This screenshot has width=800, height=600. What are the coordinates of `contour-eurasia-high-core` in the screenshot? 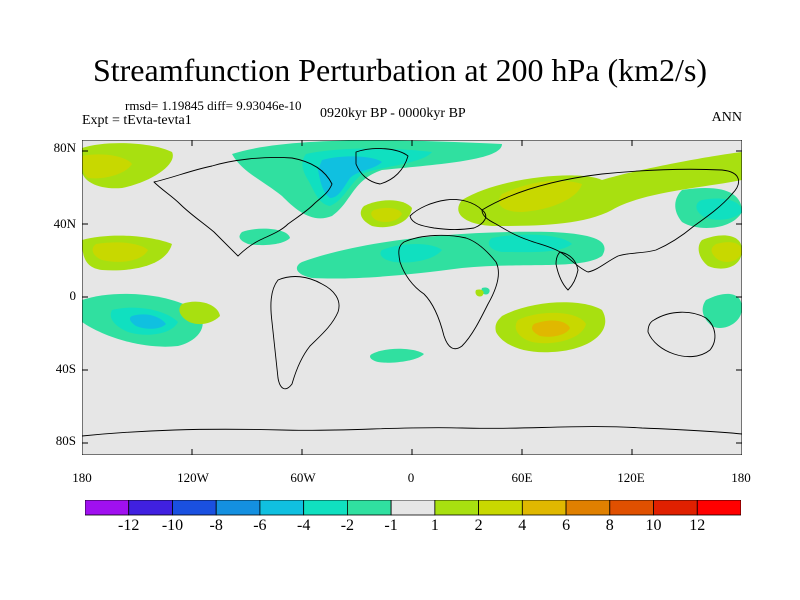 It's located at (540, 196).